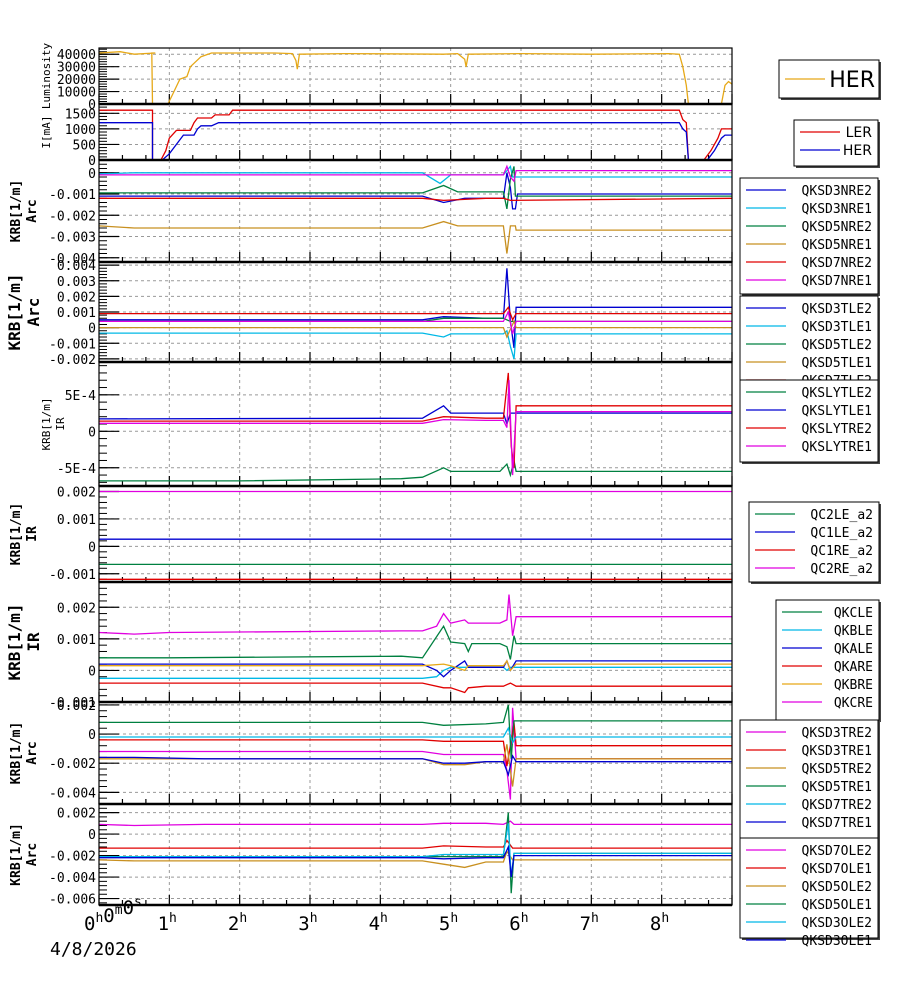 This screenshot has height=984, width=900. What do you see at coordinates (72, 195) in the screenshot?
I see `y-tick-label: -0.001` at bounding box center [72, 195].